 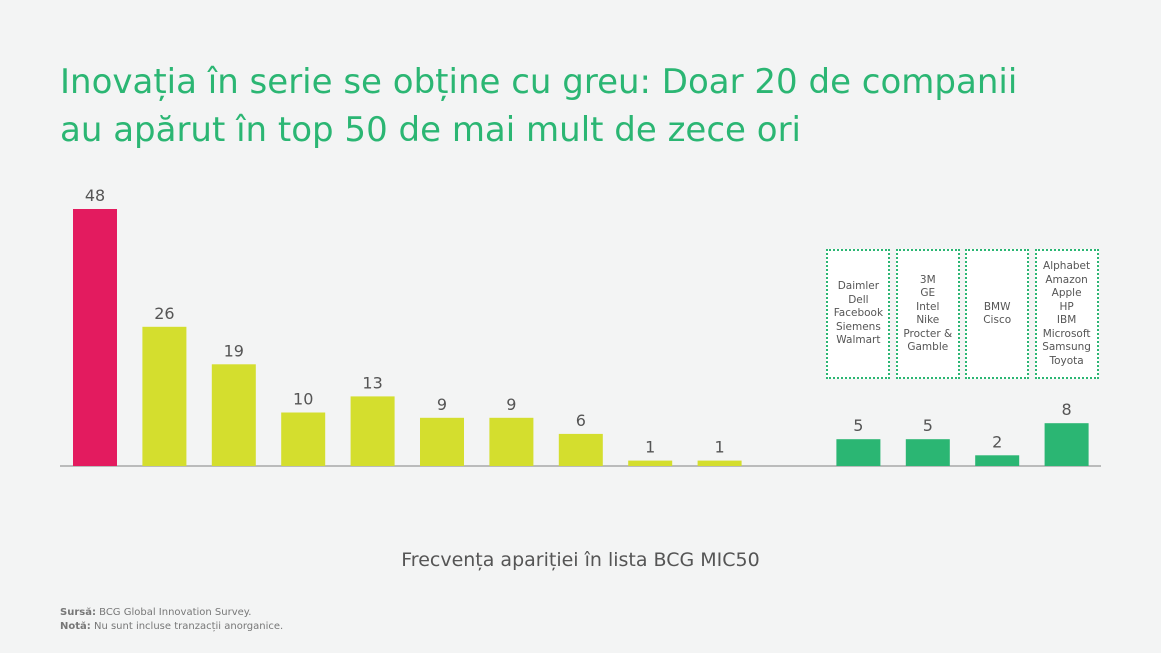 I want to click on company-name: Nike, so click(x=928, y=320).